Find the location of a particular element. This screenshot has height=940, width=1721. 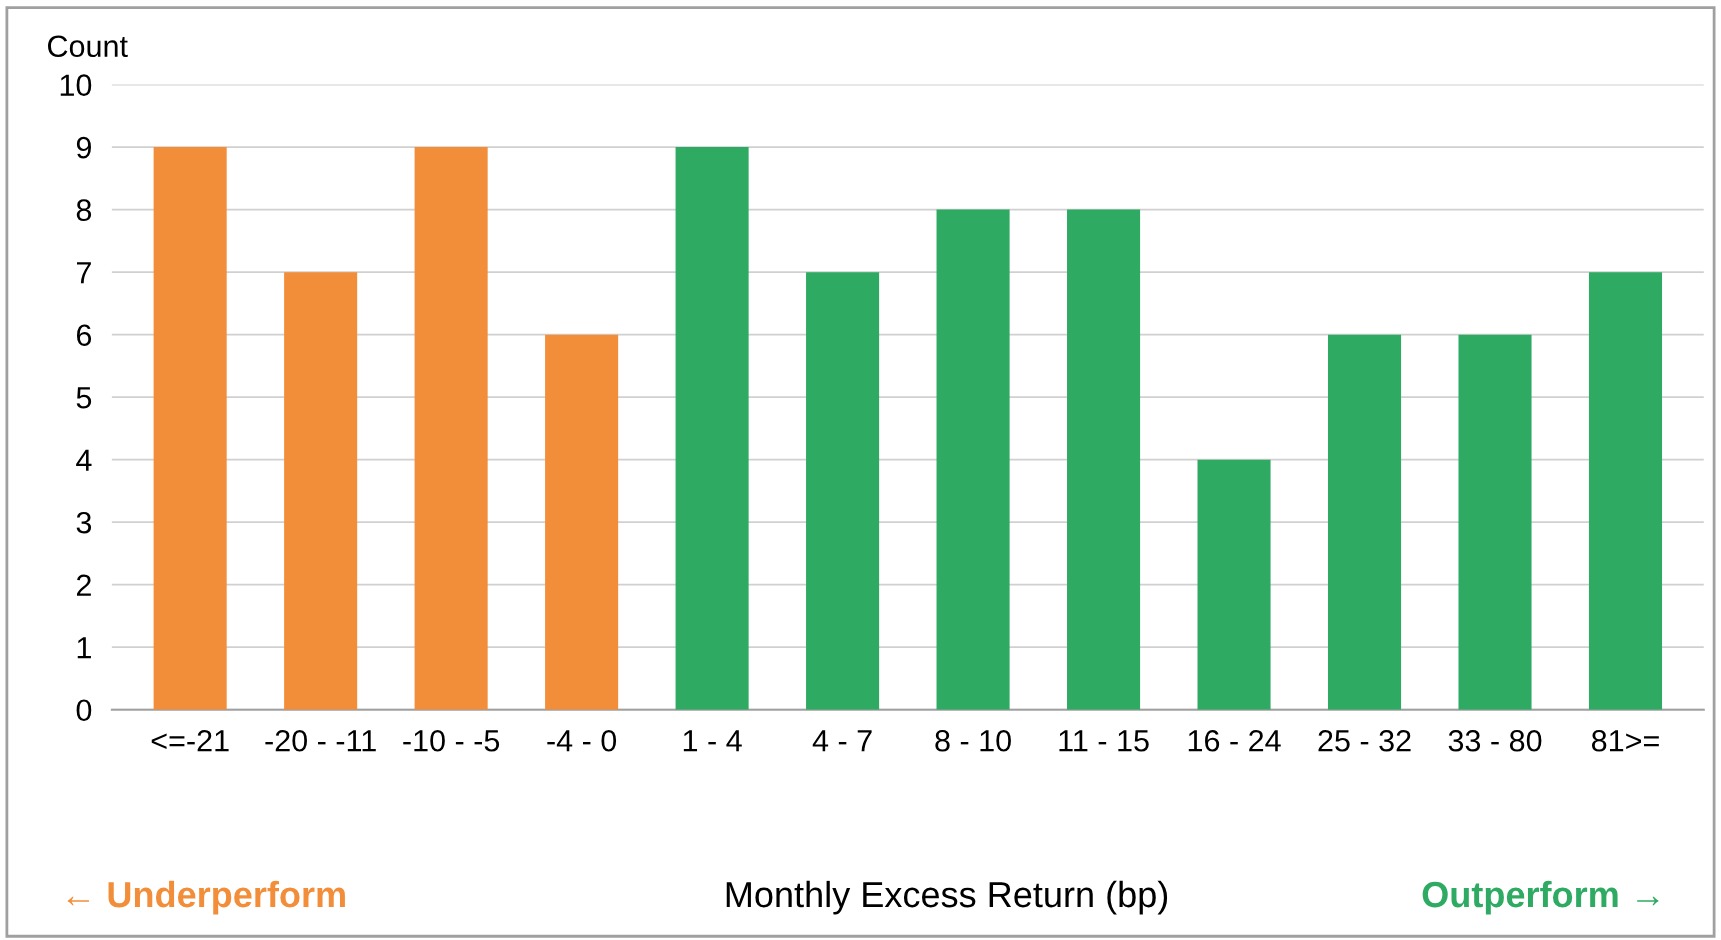

y-tick-label: 0 is located at coordinates (84, 710).